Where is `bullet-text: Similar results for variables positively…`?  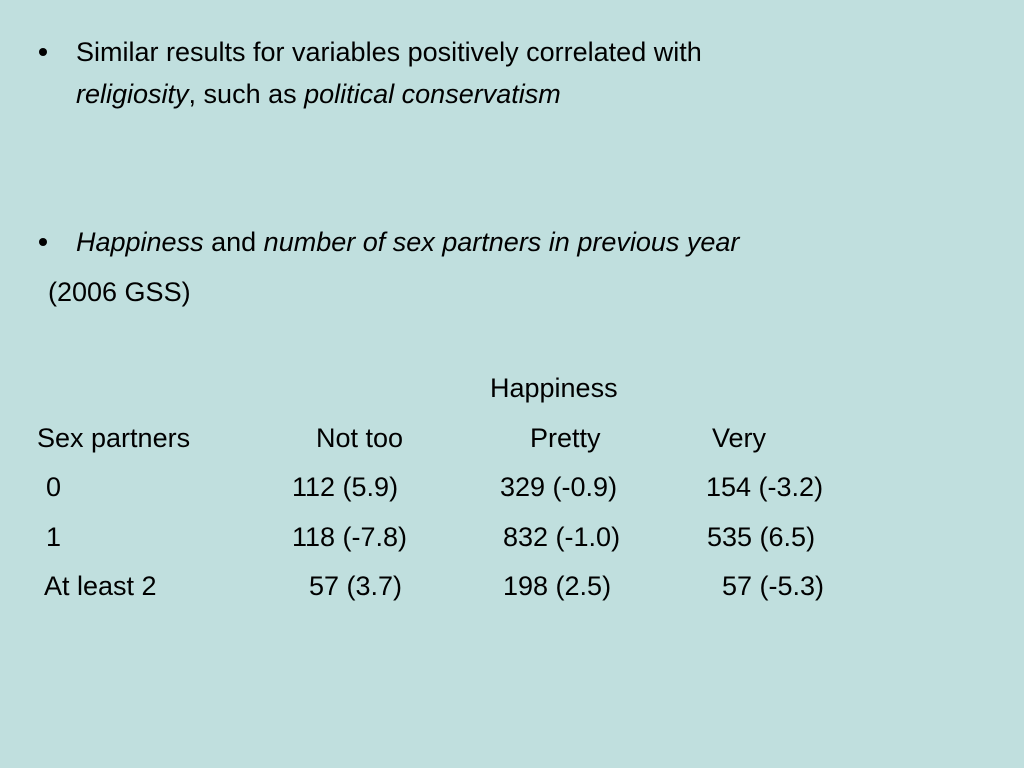 bullet-text: Similar results for variables positively… is located at coordinates (389, 52).